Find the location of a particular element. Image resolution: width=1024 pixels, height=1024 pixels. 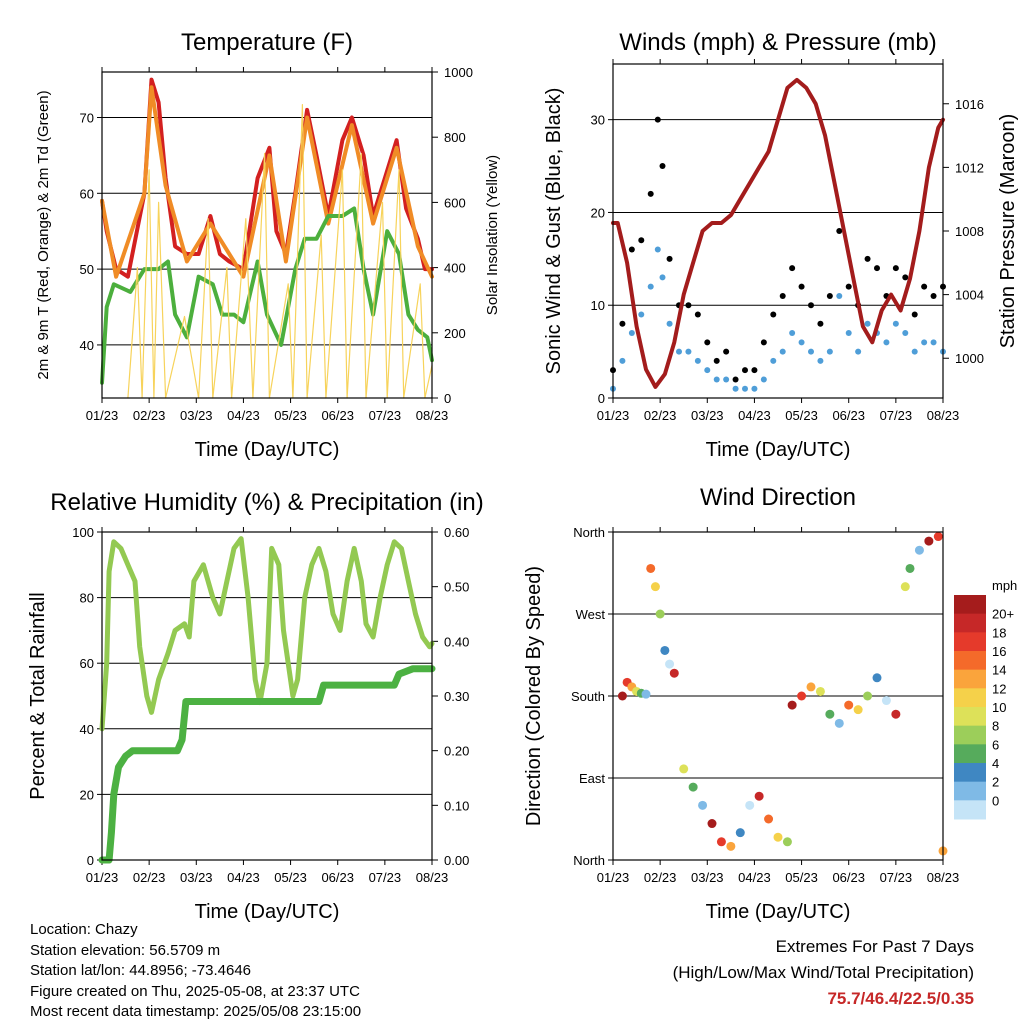

y-tick-label: 40 is located at coordinates (87, 345).